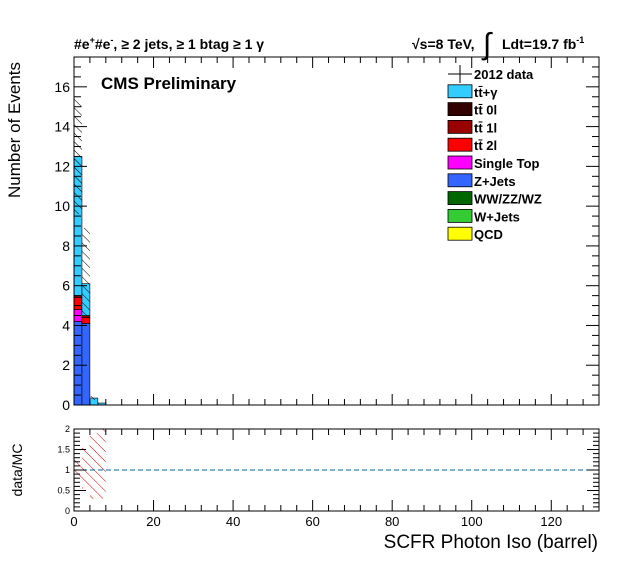 Image resolution: width=631 pixels, height=572 pixels. I want to click on cms-preliminary-label: CMS Preliminary, so click(169, 83).